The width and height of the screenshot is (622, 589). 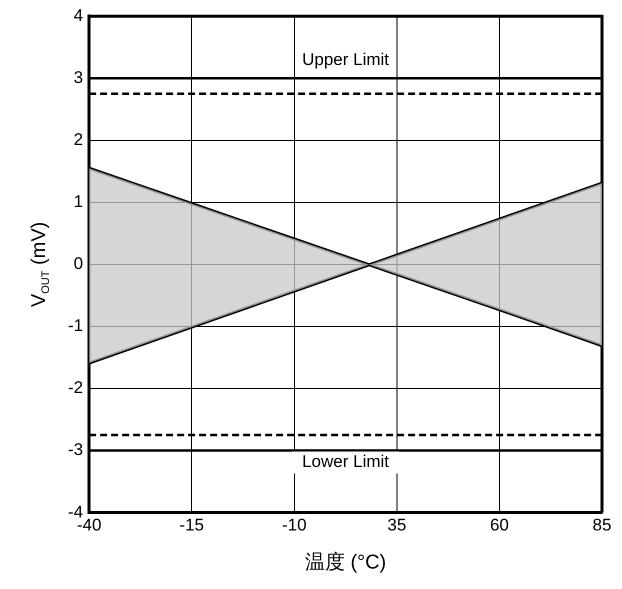 I want to click on y-tick-label: 3, so click(x=79, y=77).